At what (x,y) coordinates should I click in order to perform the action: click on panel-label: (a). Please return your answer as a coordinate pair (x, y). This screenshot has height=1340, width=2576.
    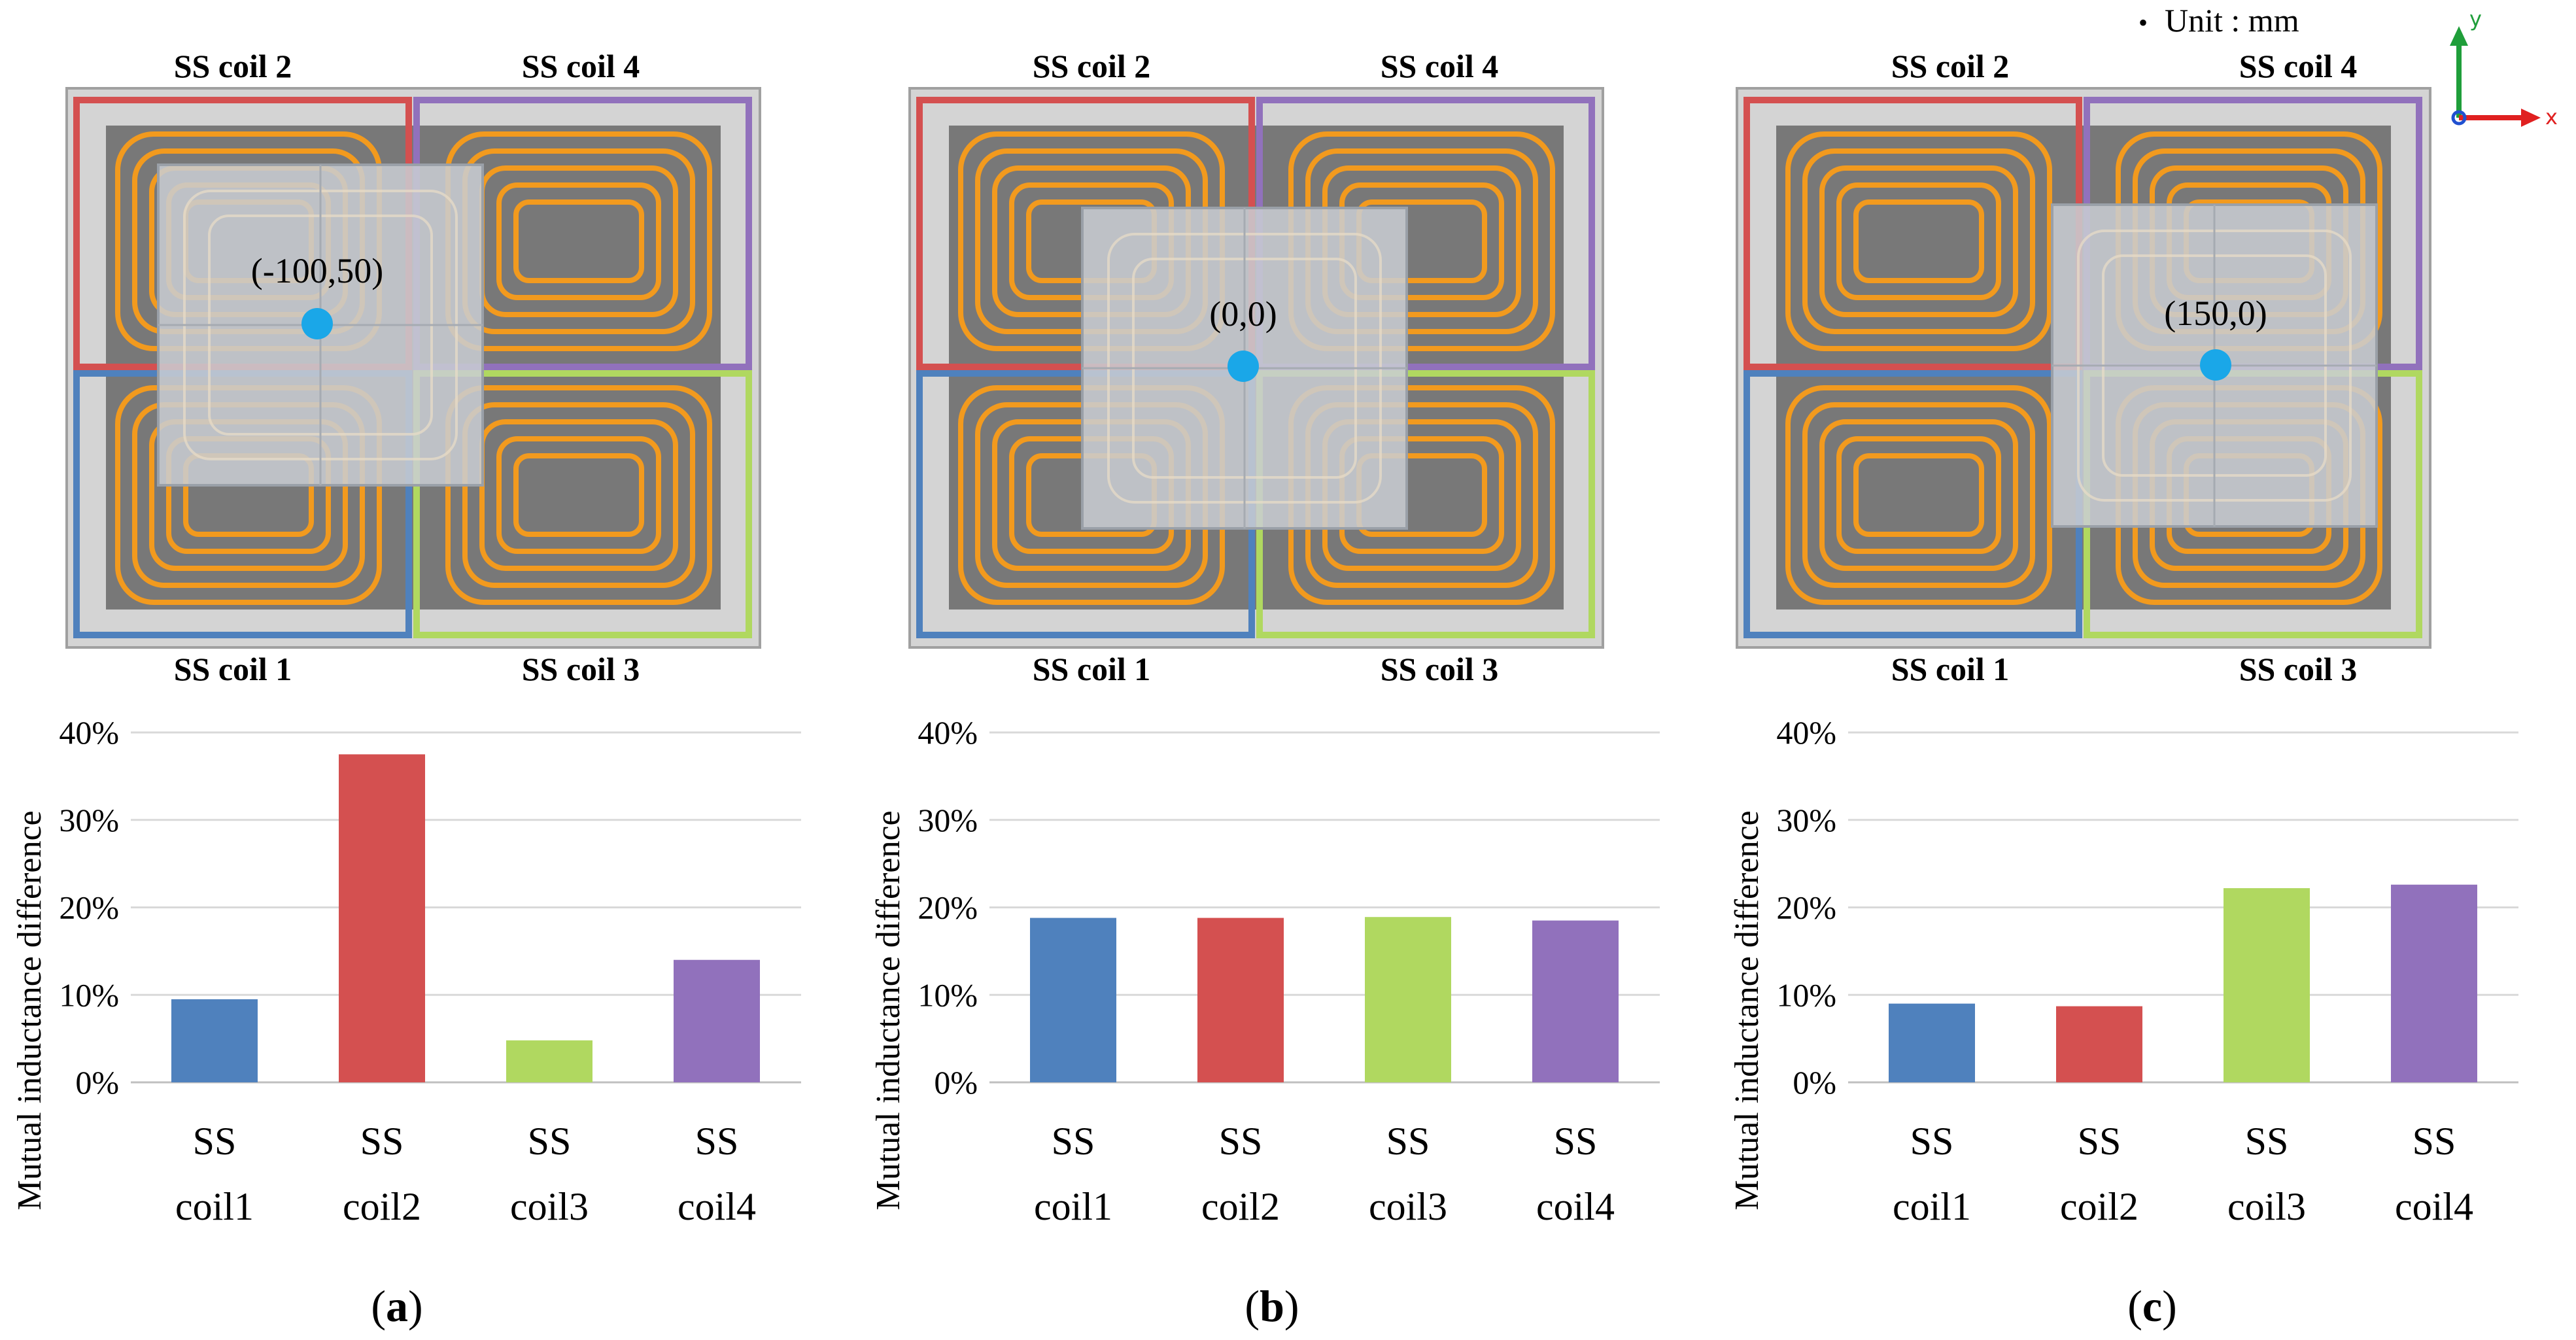
    Looking at the image, I should click on (396, 1306).